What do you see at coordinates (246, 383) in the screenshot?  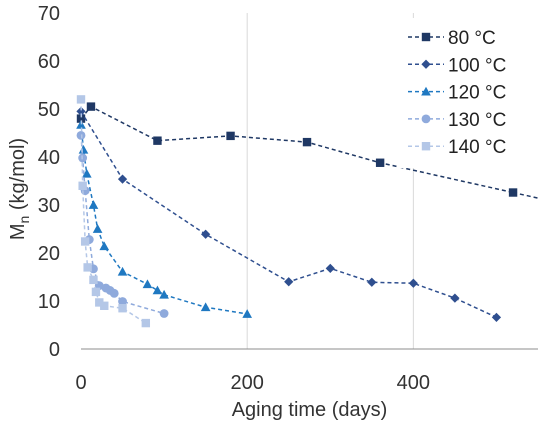 I see `x-tick-label-200: 200` at bounding box center [246, 383].